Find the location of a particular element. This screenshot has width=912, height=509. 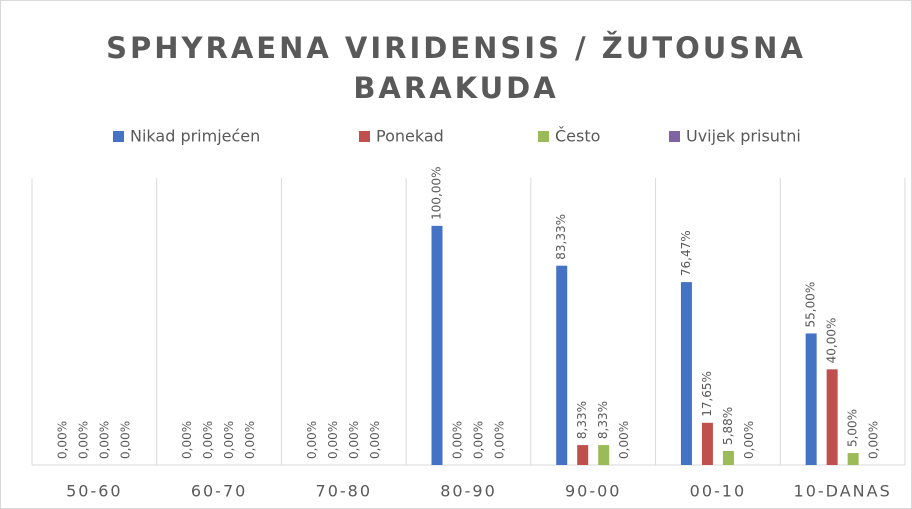

chart-title: SPHYRAENA VIRIDENSIS / ŽUTOUSNA BARAKUDA is located at coordinates (456, 68).